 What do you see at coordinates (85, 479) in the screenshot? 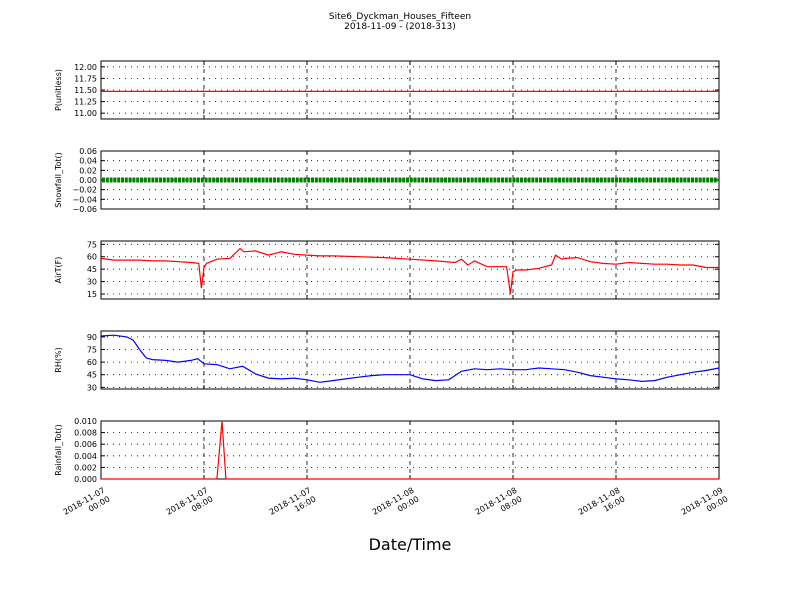
I see `y-tick-label: 0.000` at bounding box center [85, 479].